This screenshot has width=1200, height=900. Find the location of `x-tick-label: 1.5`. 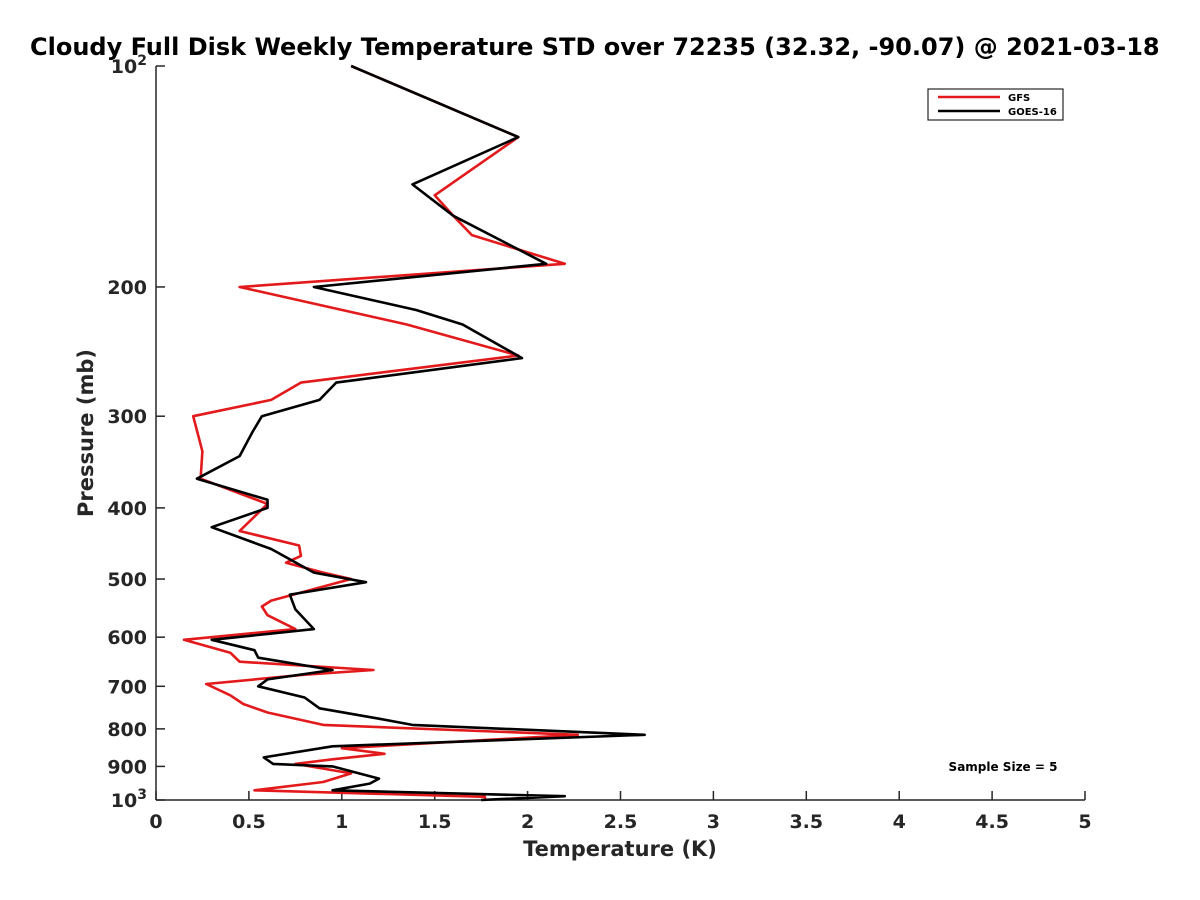

x-tick-label: 1.5 is located at coordinates (435, 822).